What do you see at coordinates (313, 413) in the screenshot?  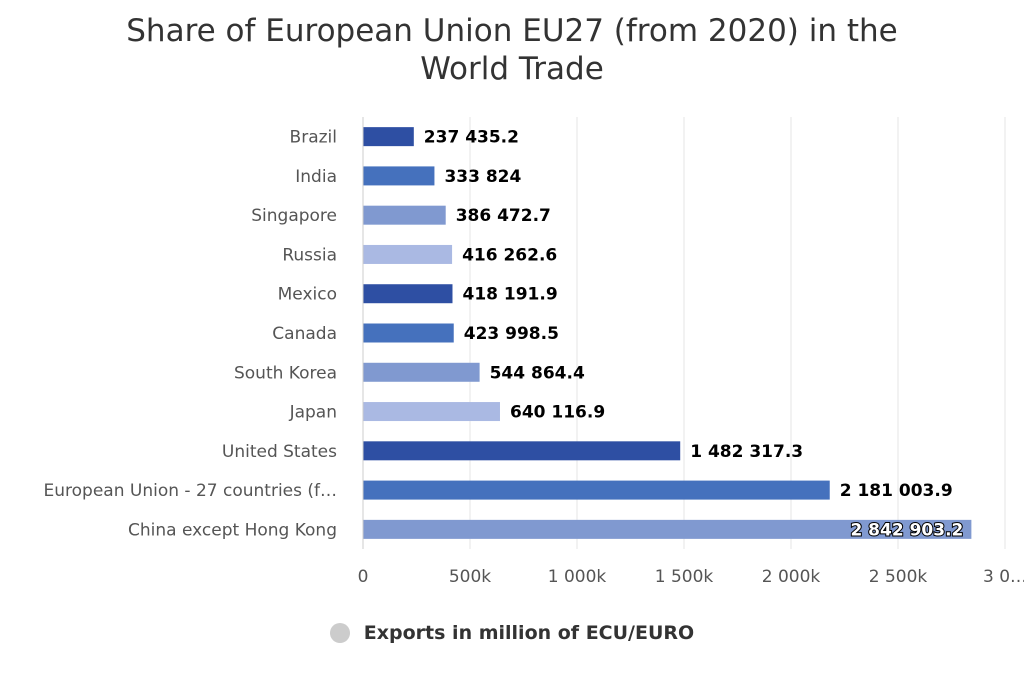 I see `category-label: Japan` at bounding box center [313, 413].